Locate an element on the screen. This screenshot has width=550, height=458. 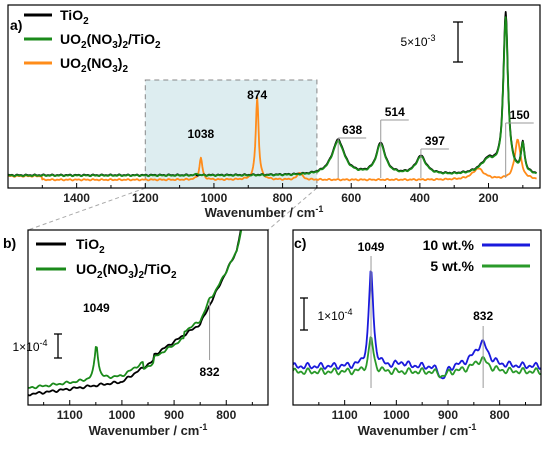
tick-label-a-1000: 1000 is located at coordinates (214, 198).